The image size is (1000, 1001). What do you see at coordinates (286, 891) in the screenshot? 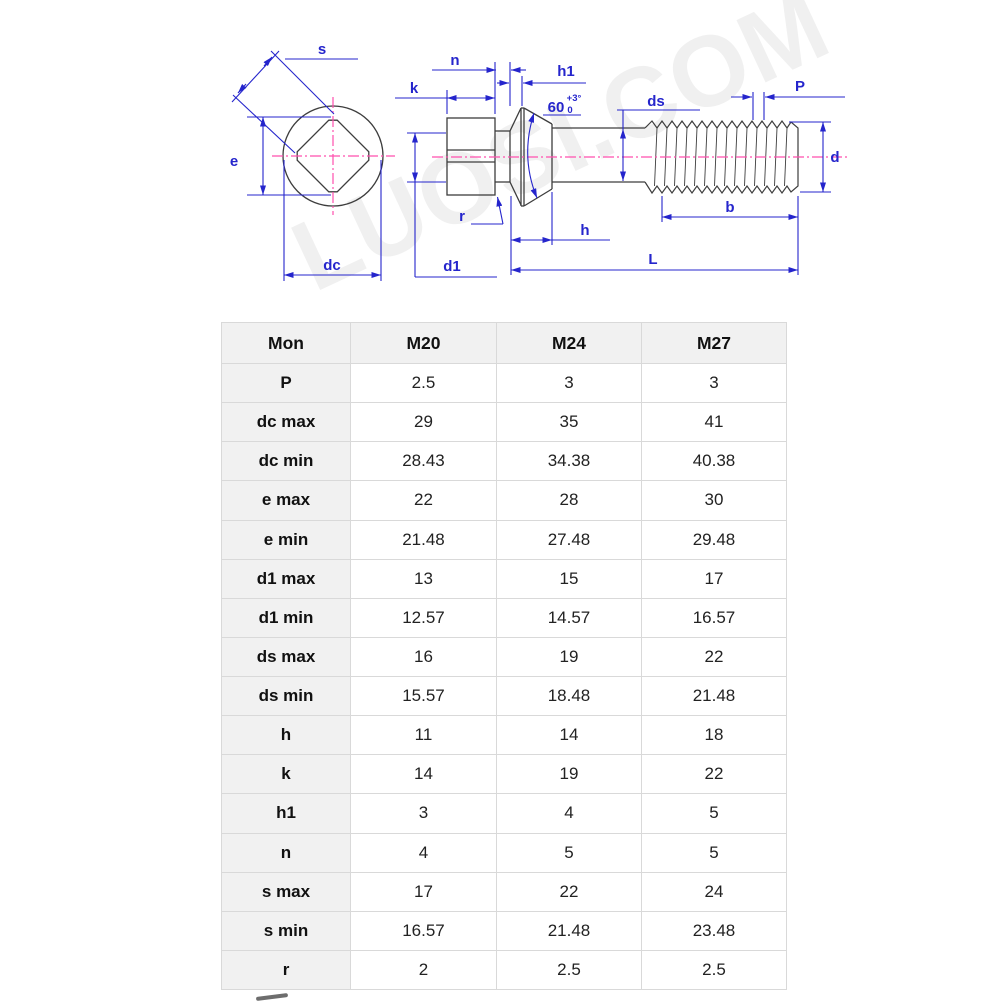
I see `row-label: s max` at bounding box center [286, 891].